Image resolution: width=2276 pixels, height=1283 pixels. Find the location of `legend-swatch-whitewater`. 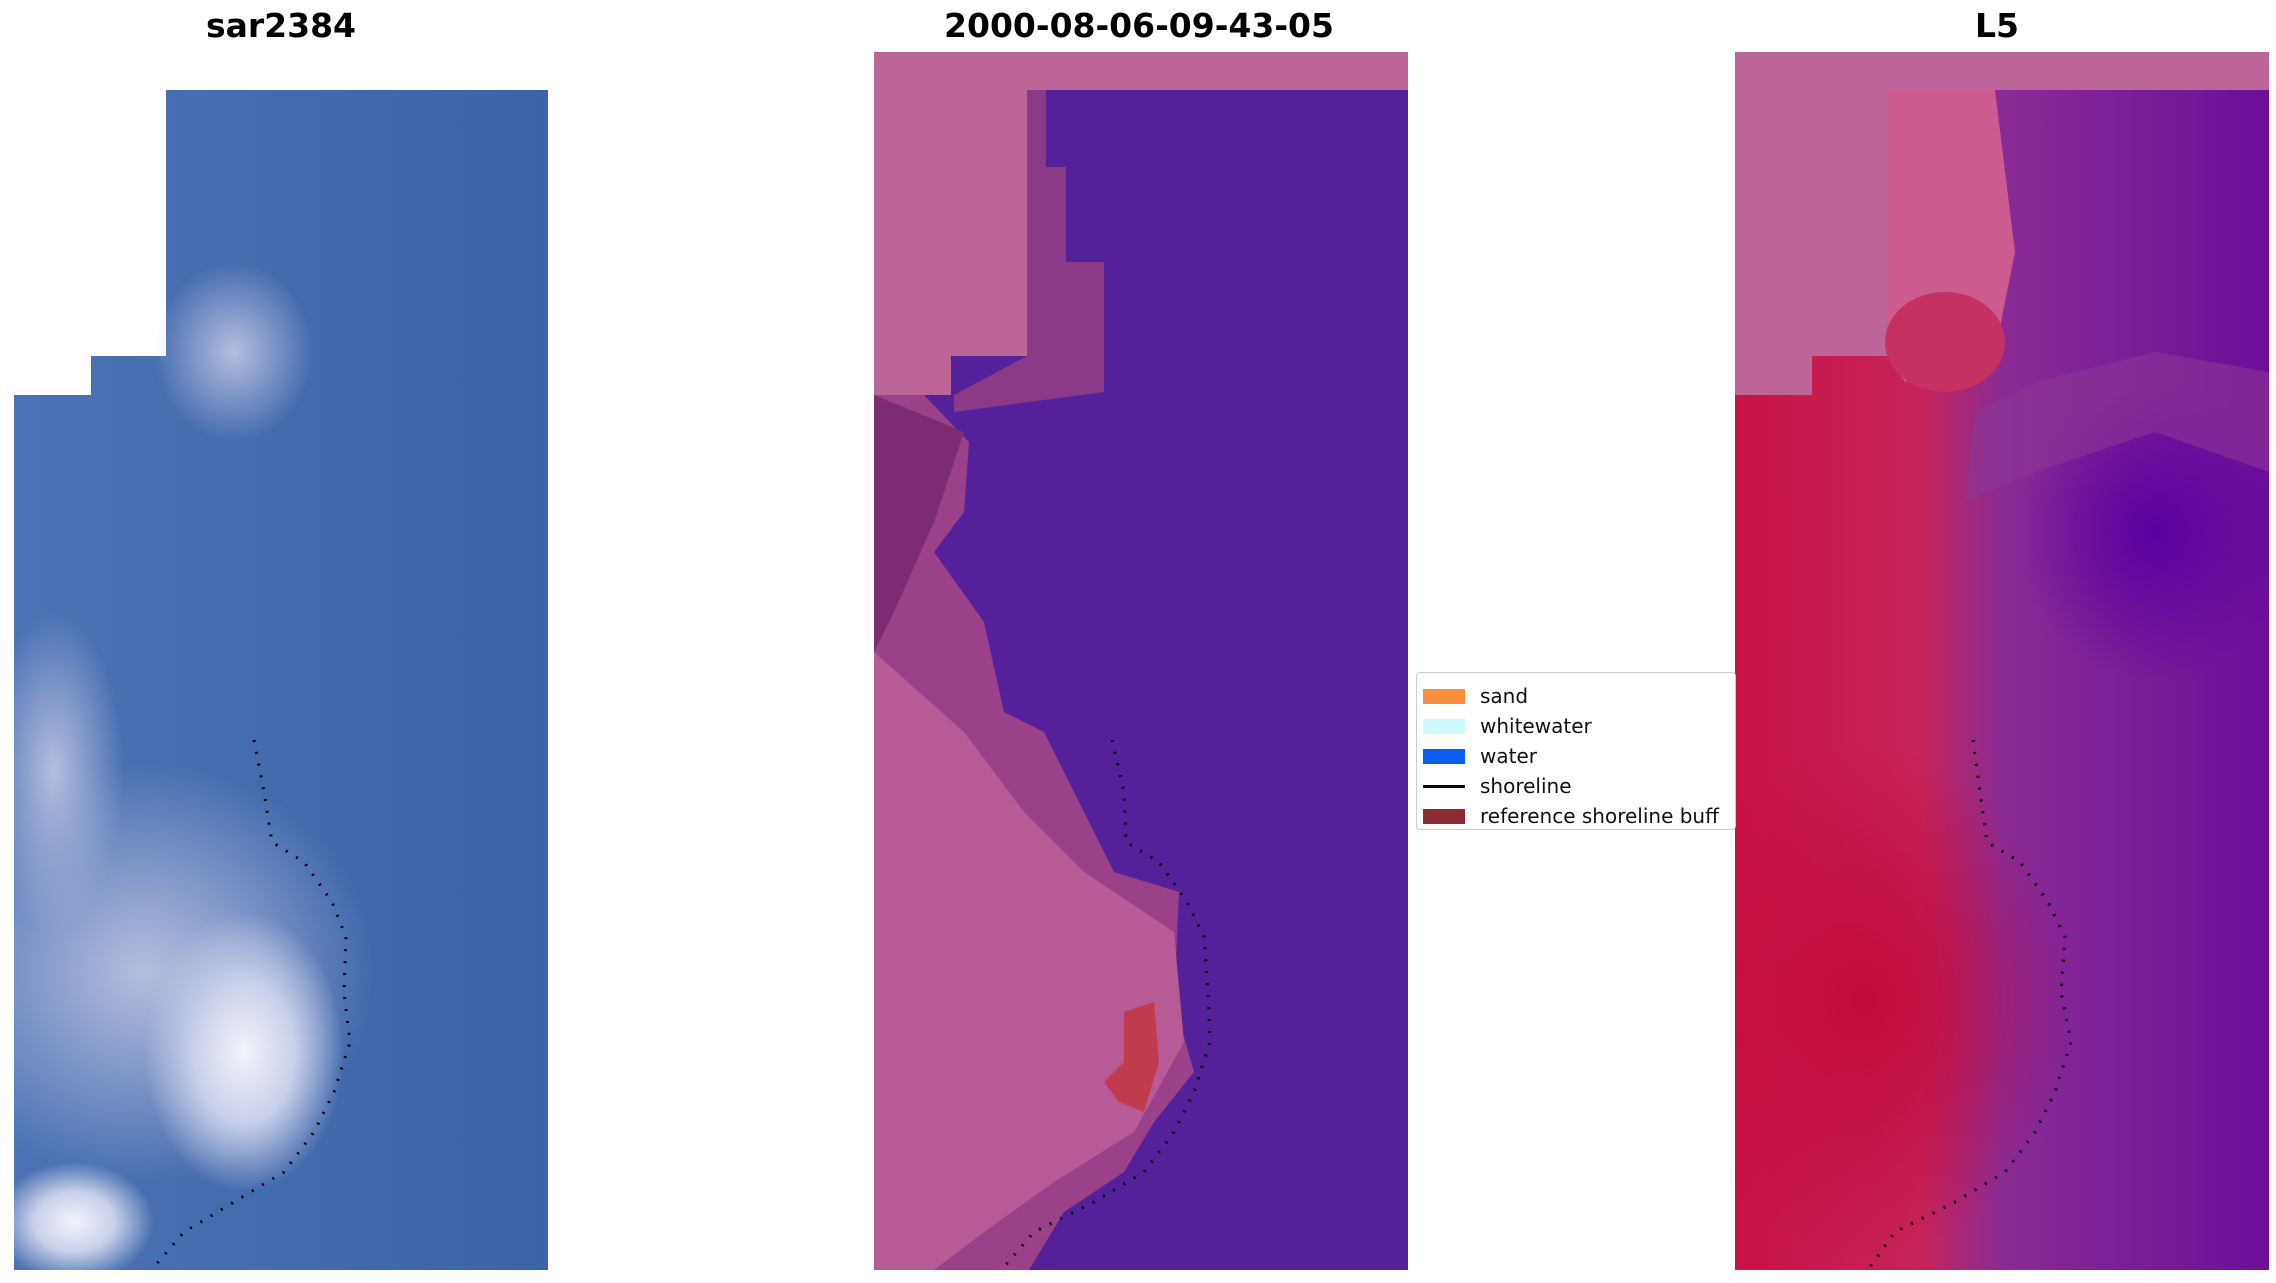

legend-swatch-whitewater is located at coordinates (1444, 726).